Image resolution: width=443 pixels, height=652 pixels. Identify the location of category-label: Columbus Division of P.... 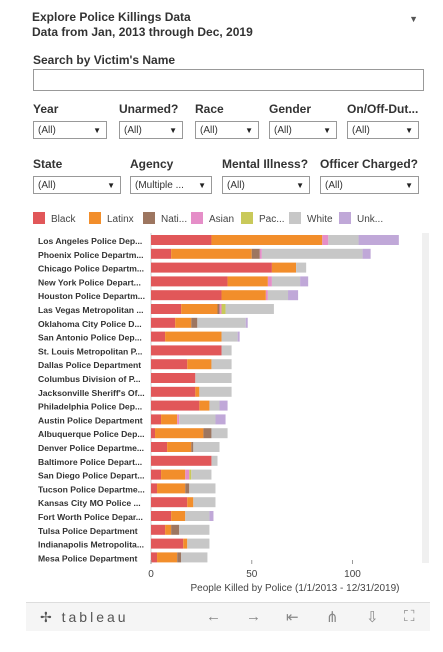
(89, 379).